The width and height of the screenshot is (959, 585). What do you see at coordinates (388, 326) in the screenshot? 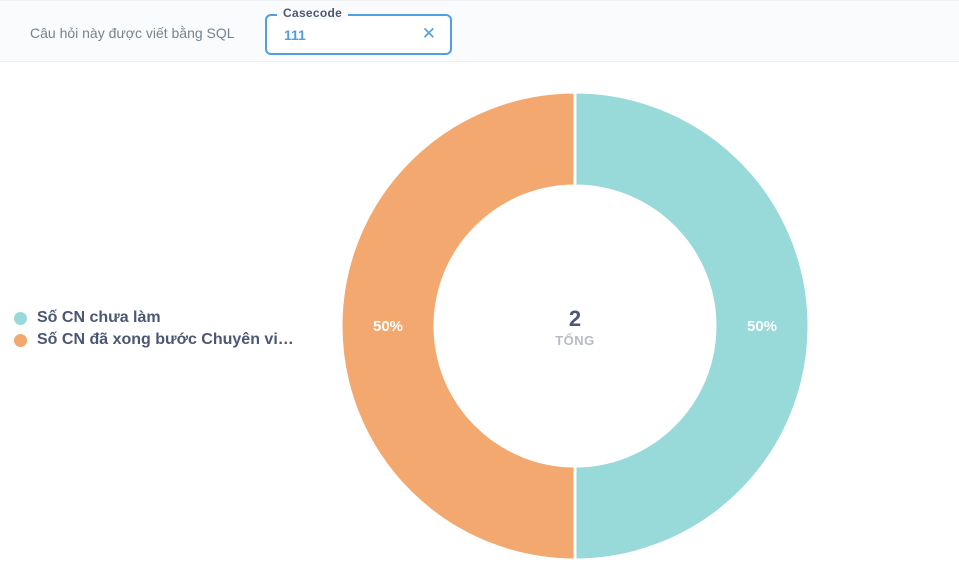
I see `slice-percent-label-1: 50%` at bounding box center [388, 326].